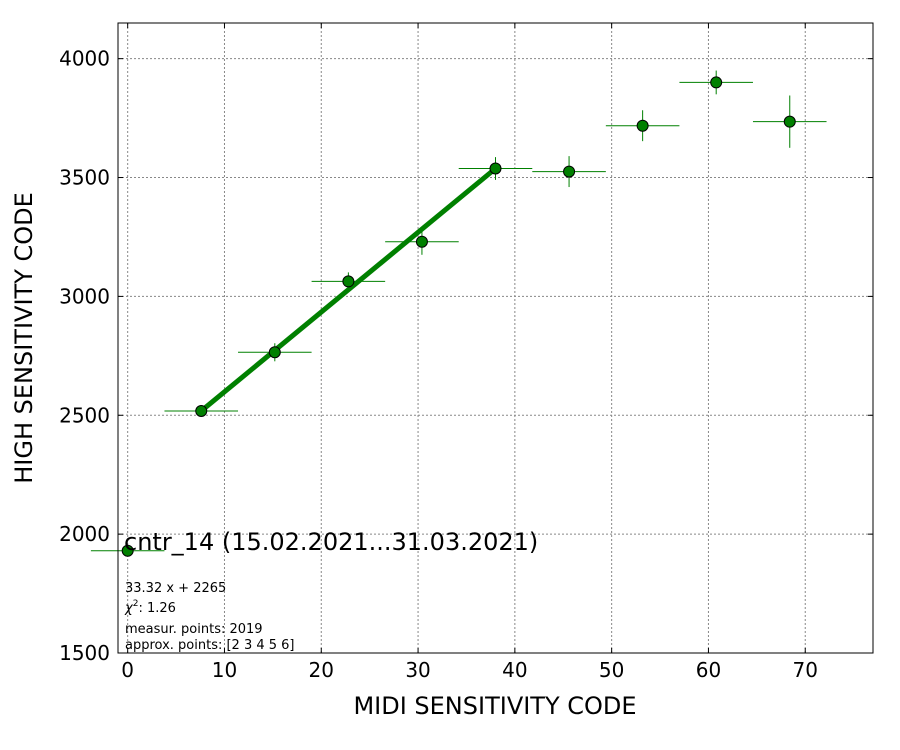  I want to click on y-tick-label: 1500, so click(84, 653).